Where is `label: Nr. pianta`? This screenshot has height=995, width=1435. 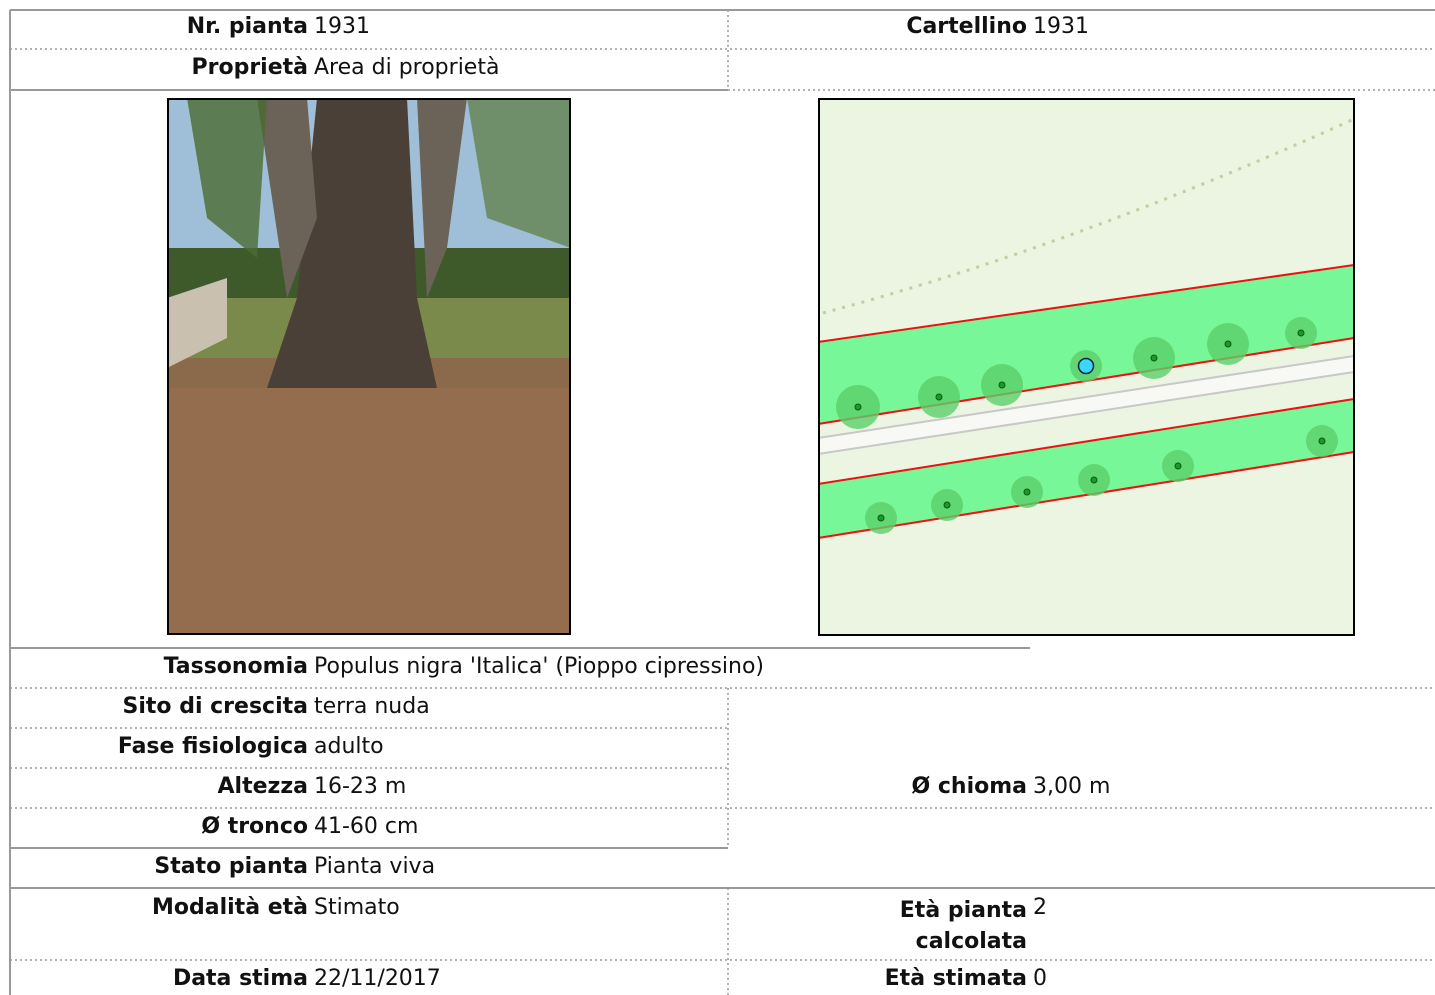 label: Nr. pianta is located at coordinates (247, 26).